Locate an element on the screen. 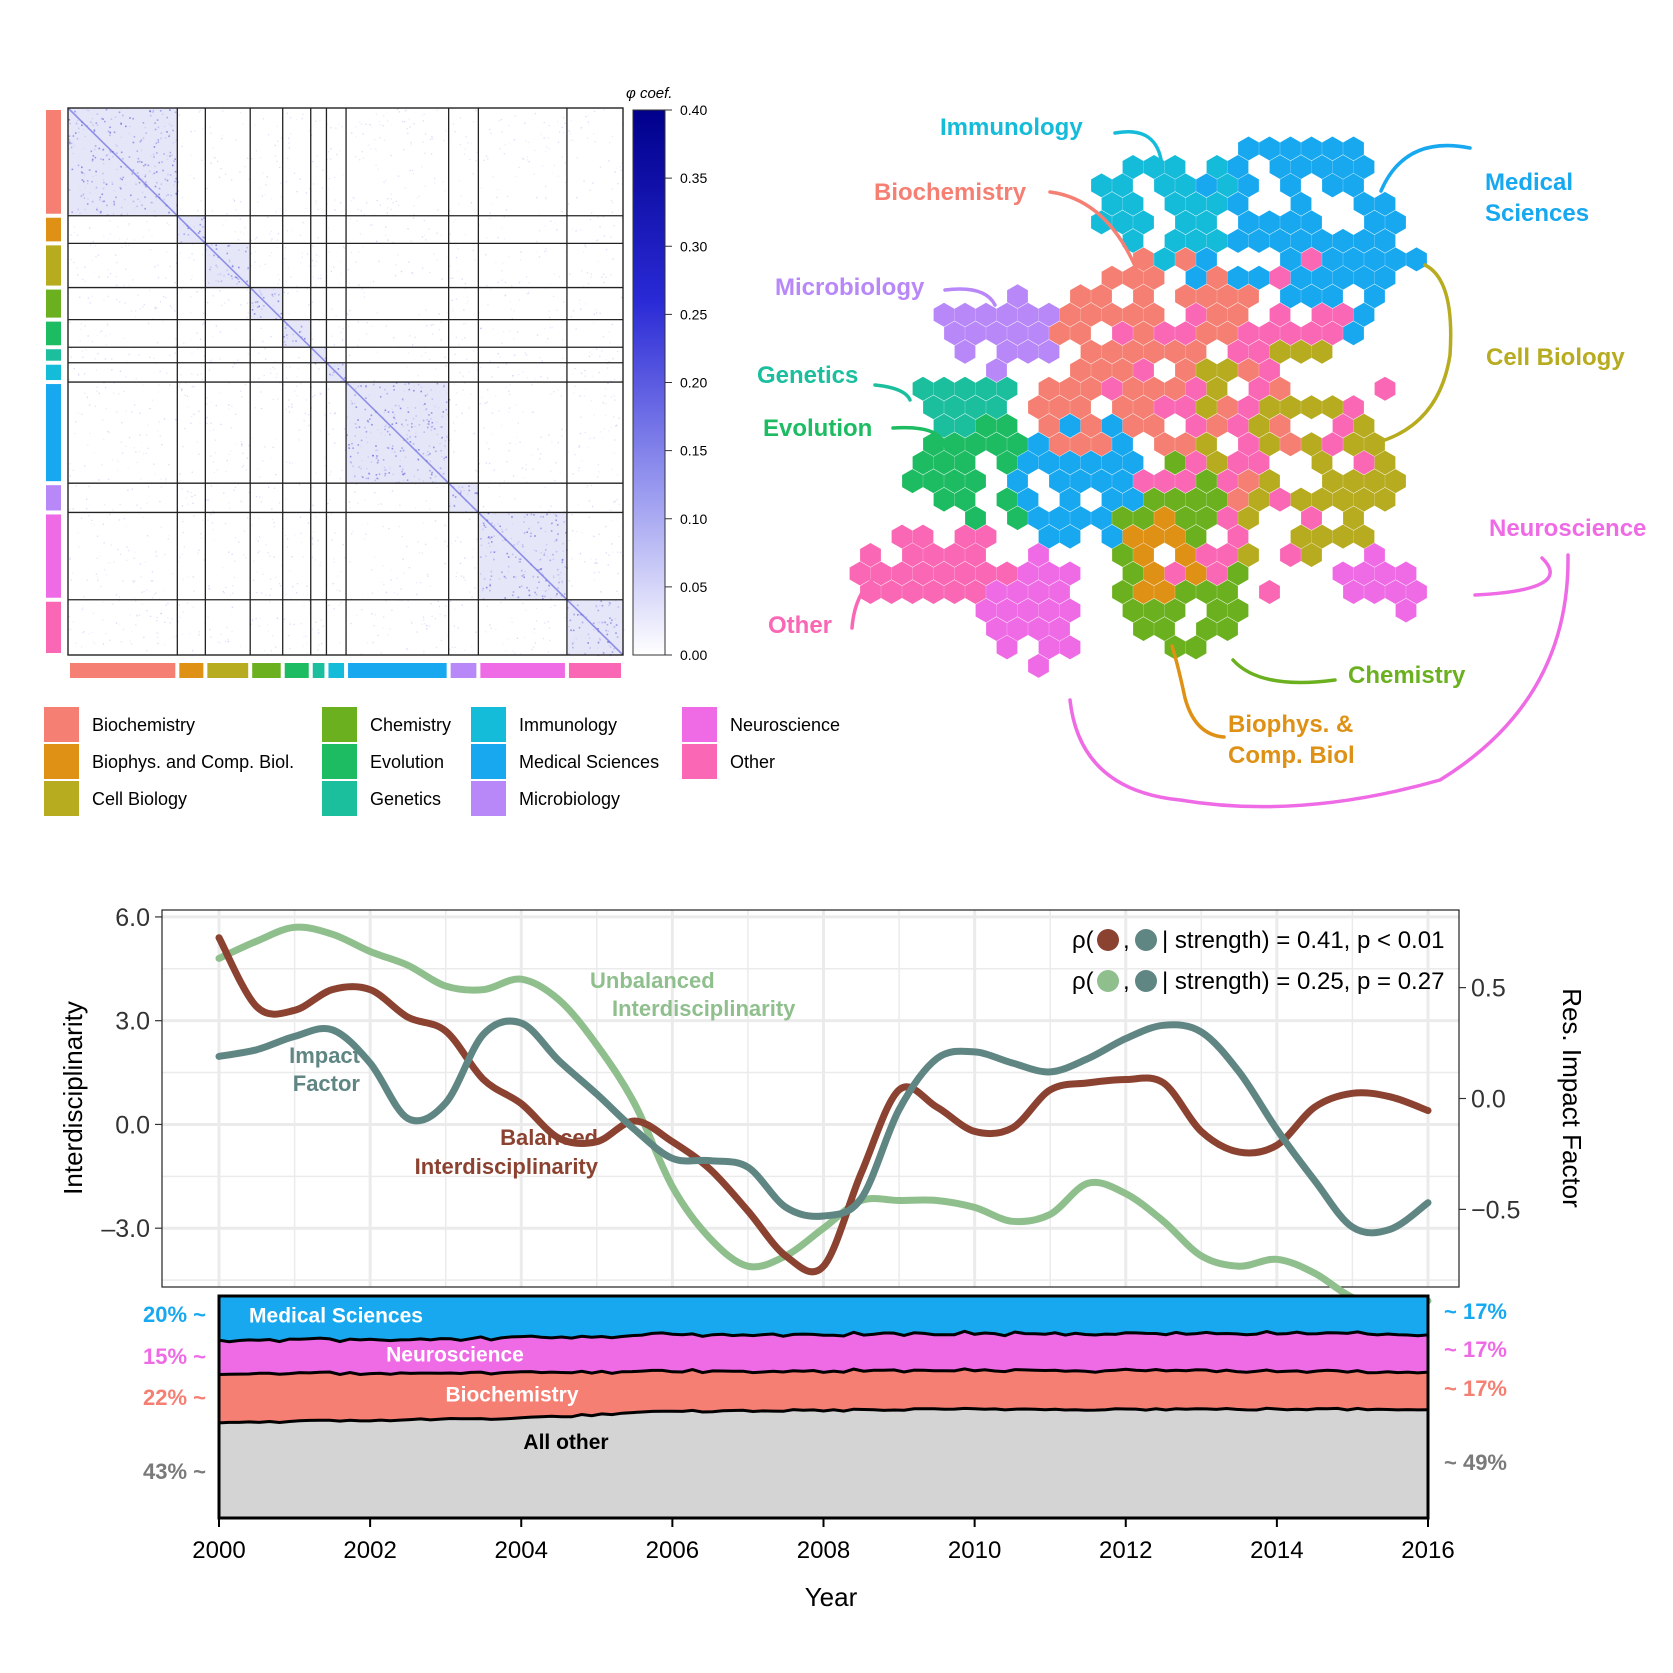 Image resolution: width=1673 pixels, height=1673 pixels. colorbar-tick-label: 0.00 is located at coordinates (693, 655).